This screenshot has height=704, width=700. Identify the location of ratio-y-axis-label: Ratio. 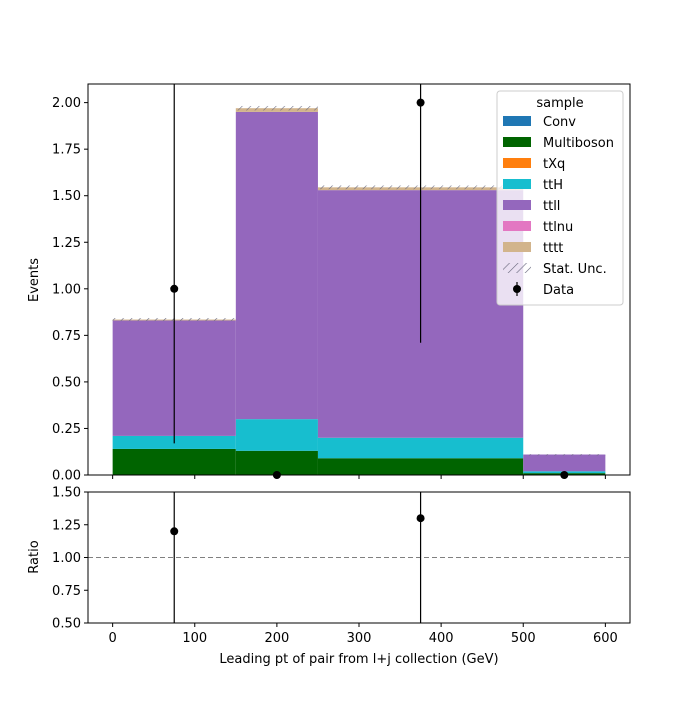
(34, 556).